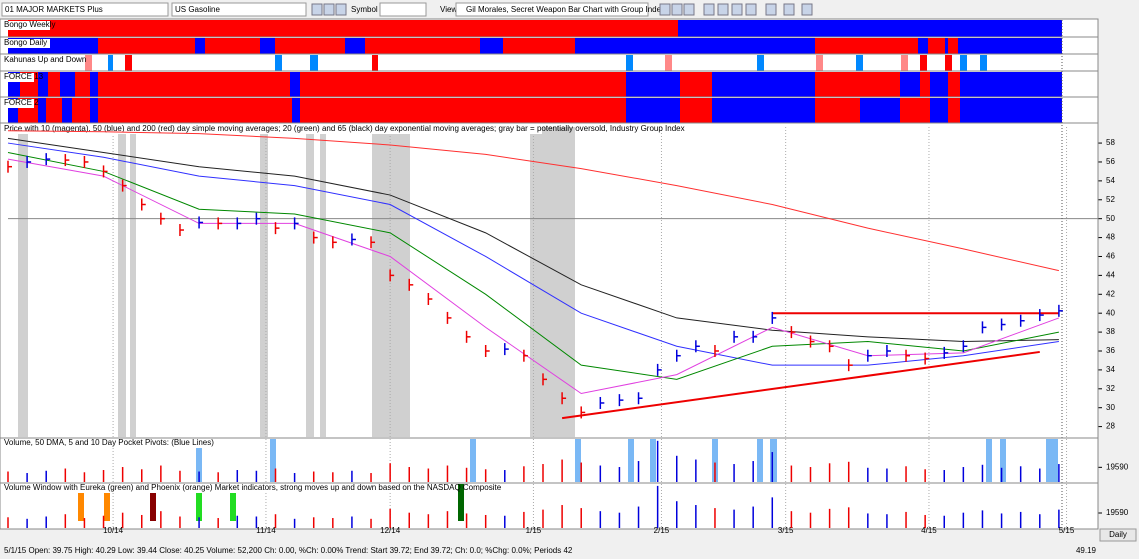 This screenshot has width=1139, height=559. I want to click on trend-line, so click(800, 385).